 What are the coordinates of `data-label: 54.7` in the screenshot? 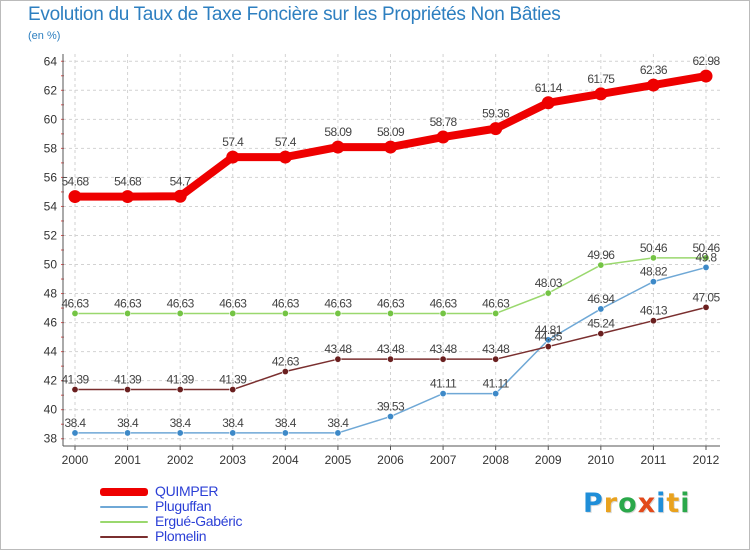 It's located at (181, 181).